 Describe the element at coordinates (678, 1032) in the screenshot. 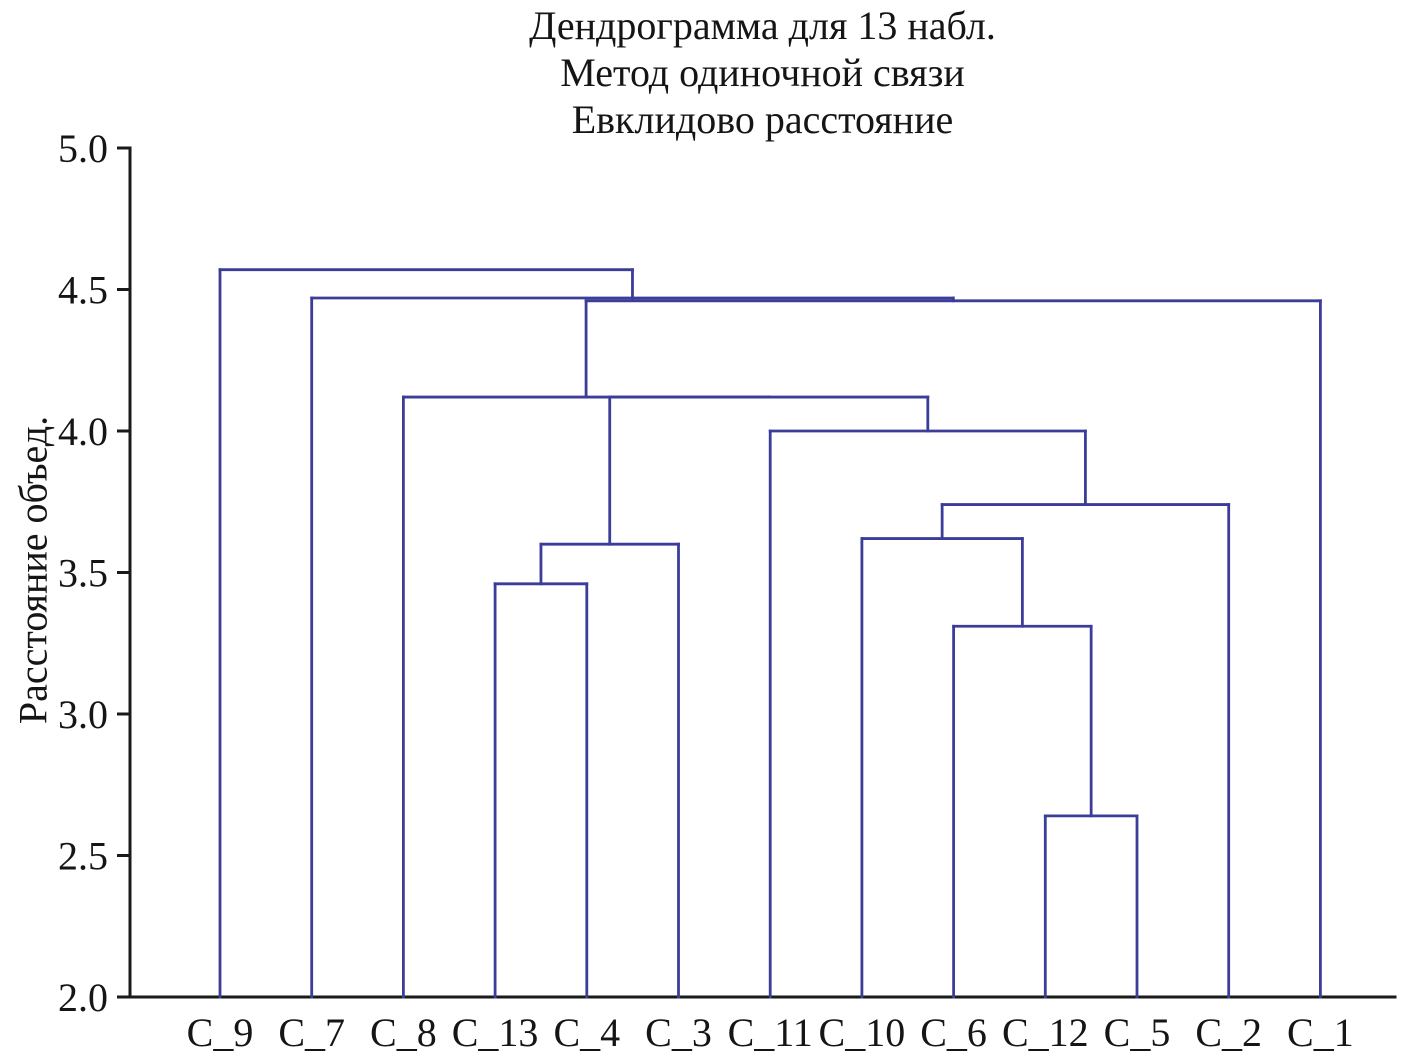

I see `x-axis-leaf-label: C_3` at that location.